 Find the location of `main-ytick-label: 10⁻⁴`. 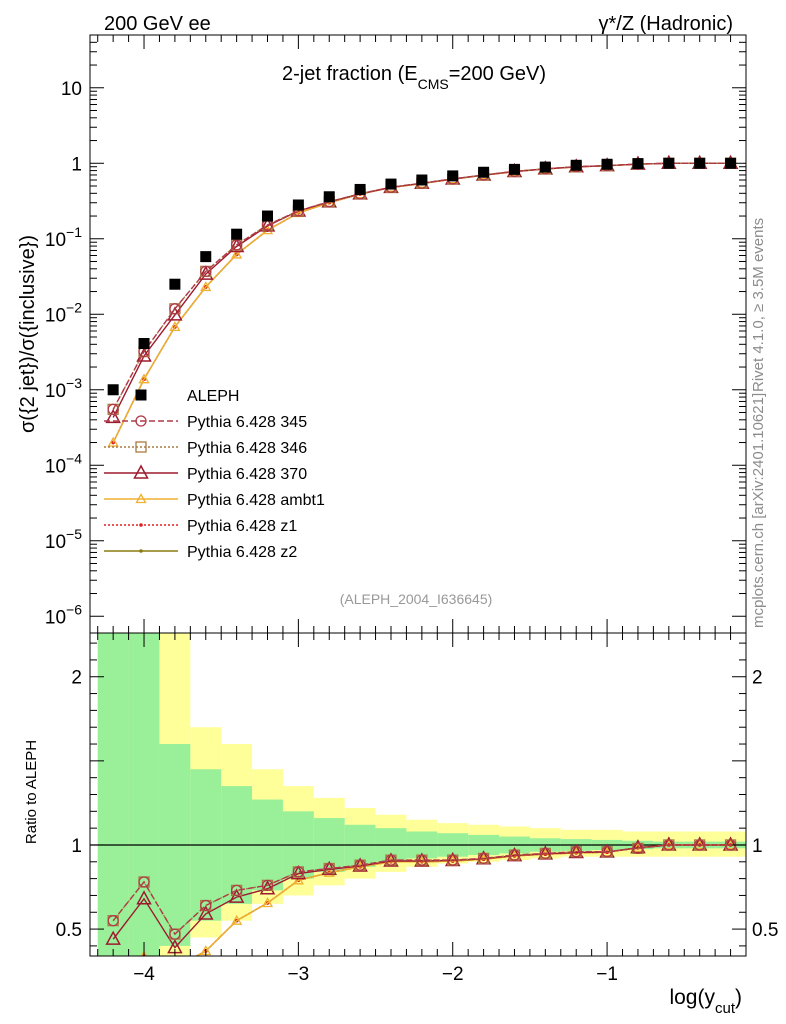

main-ytick-label: 10⁻⁴ is located at coordinates (63, 463).